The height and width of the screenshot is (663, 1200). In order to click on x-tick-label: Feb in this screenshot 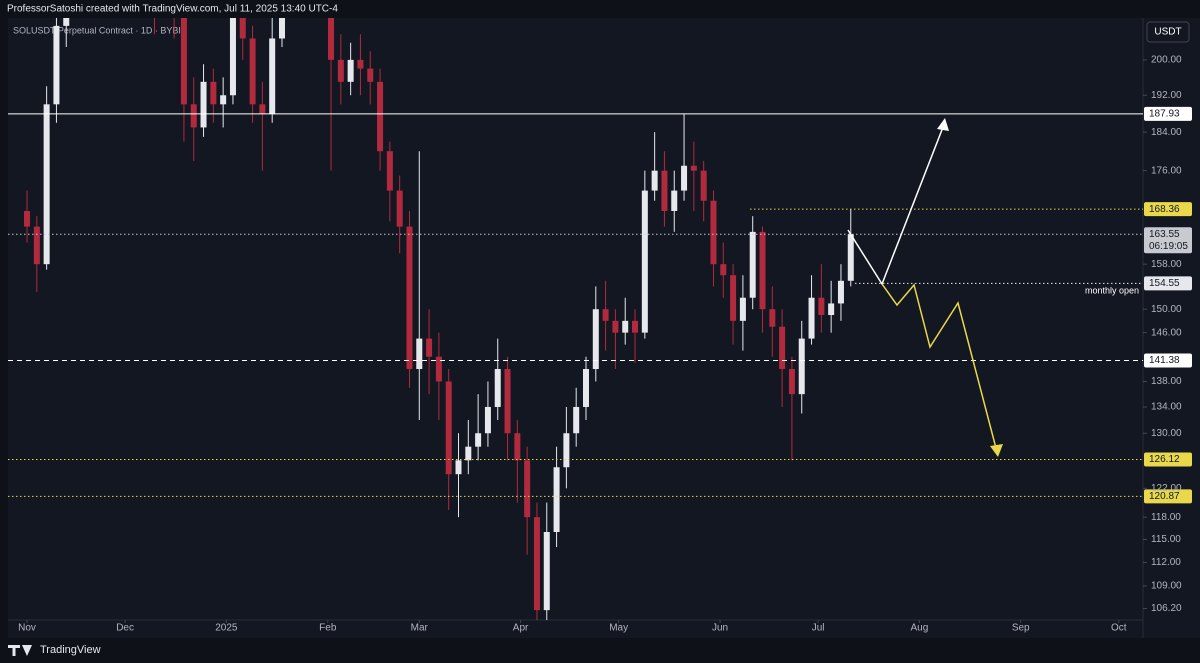, I will do `click(328, 628)`.